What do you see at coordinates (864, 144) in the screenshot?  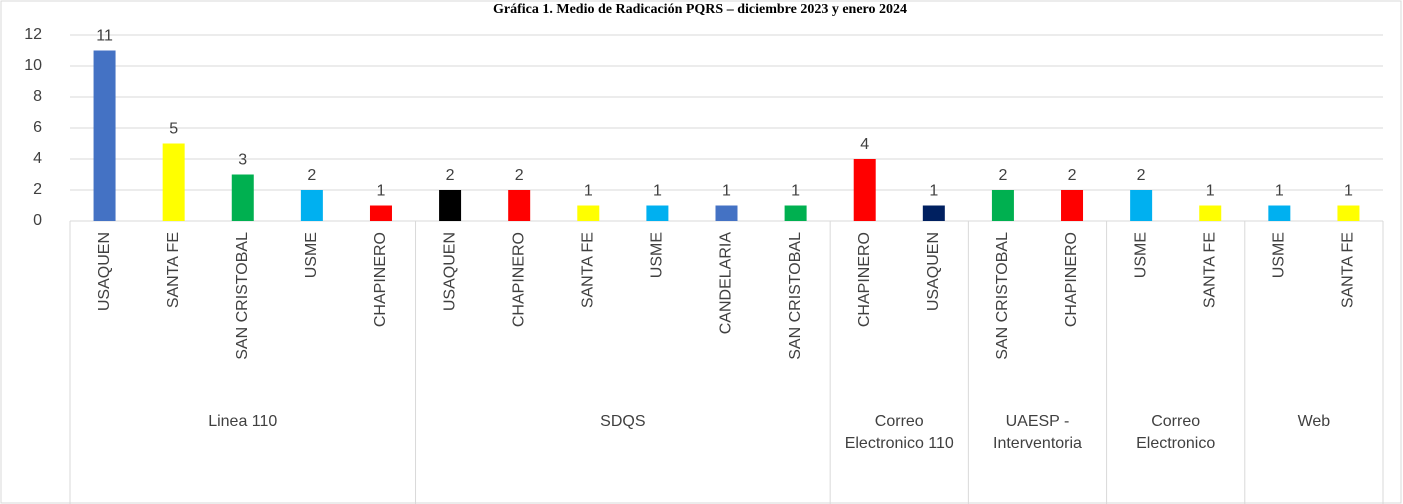 I see `data-label: 4` at bounding box center [864, 144].